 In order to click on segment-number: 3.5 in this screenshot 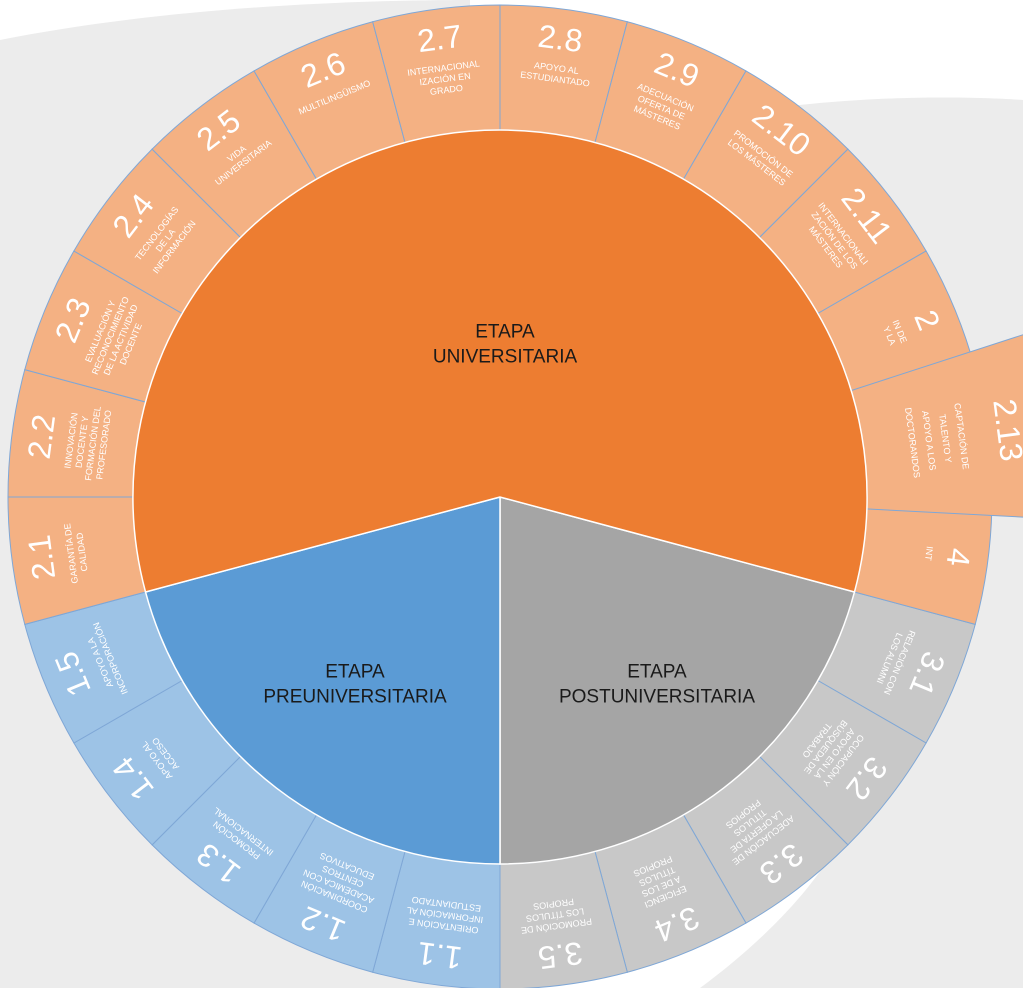, I will do `click(560, 955)`.